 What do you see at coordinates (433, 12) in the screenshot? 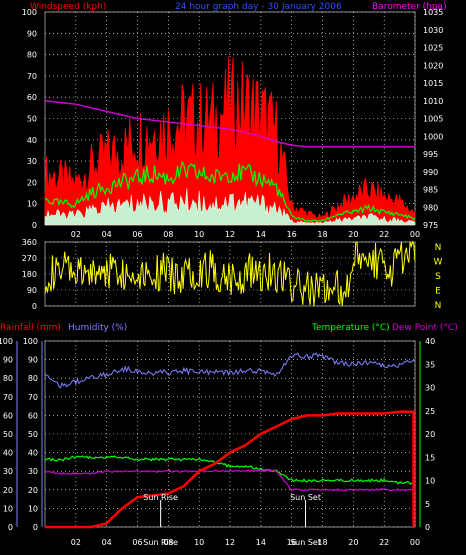
I see `barometer-tick-label: 1035` at bounding box center [433, 12].